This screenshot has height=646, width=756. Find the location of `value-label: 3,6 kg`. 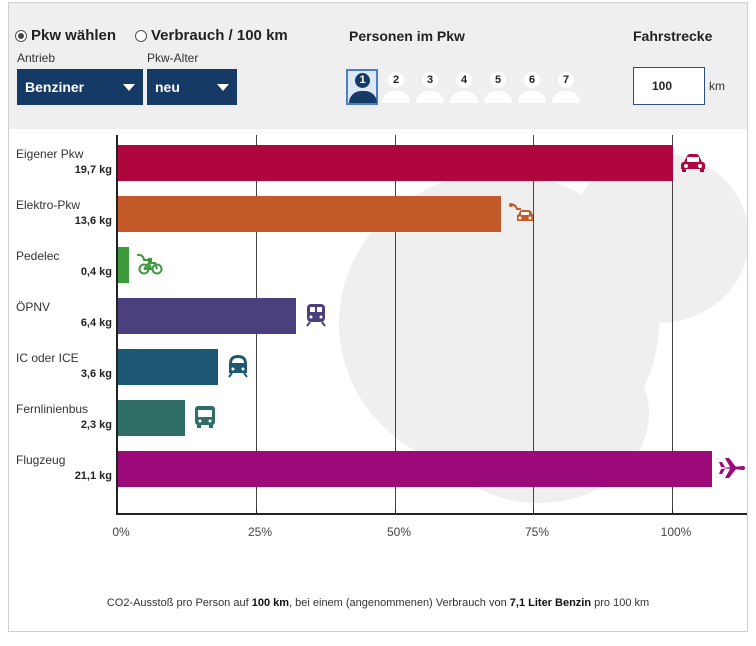

value-label: 3,6 kg is located at coordinates (96, 374).